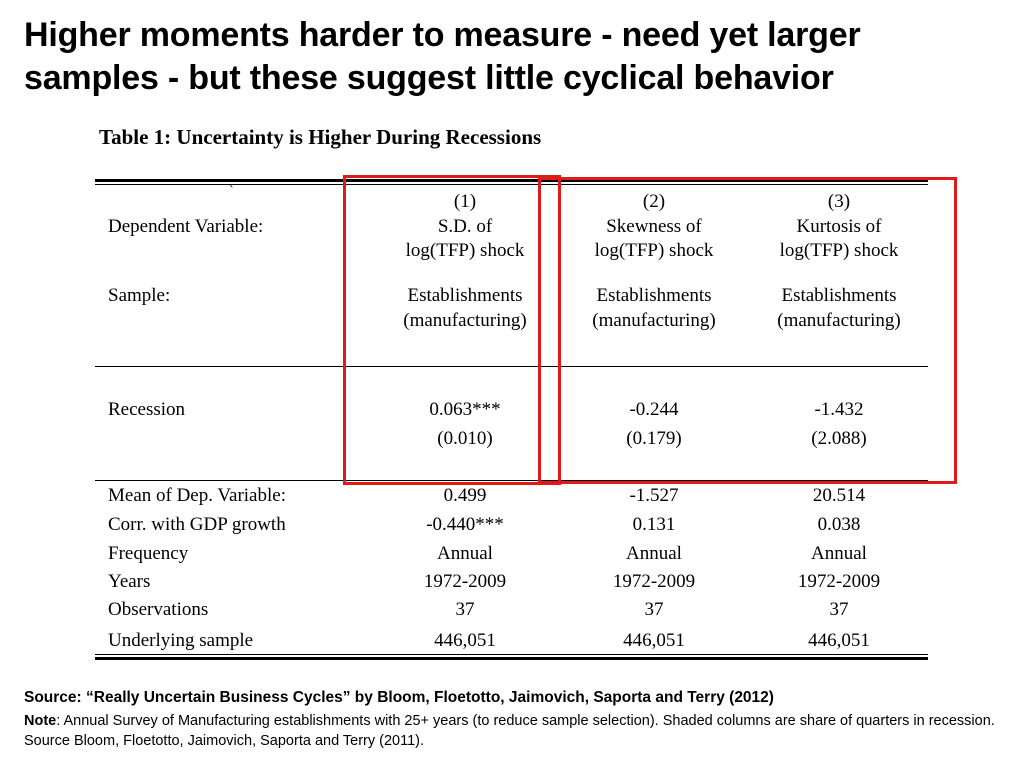 The image size is (1024, 768). I want to click on col3-recession-coef: -1.432, so click(839, 409).